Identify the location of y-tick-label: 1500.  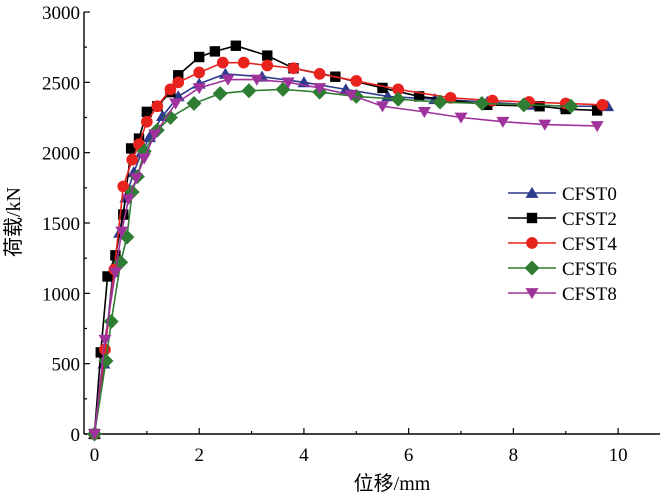
(61, 224).